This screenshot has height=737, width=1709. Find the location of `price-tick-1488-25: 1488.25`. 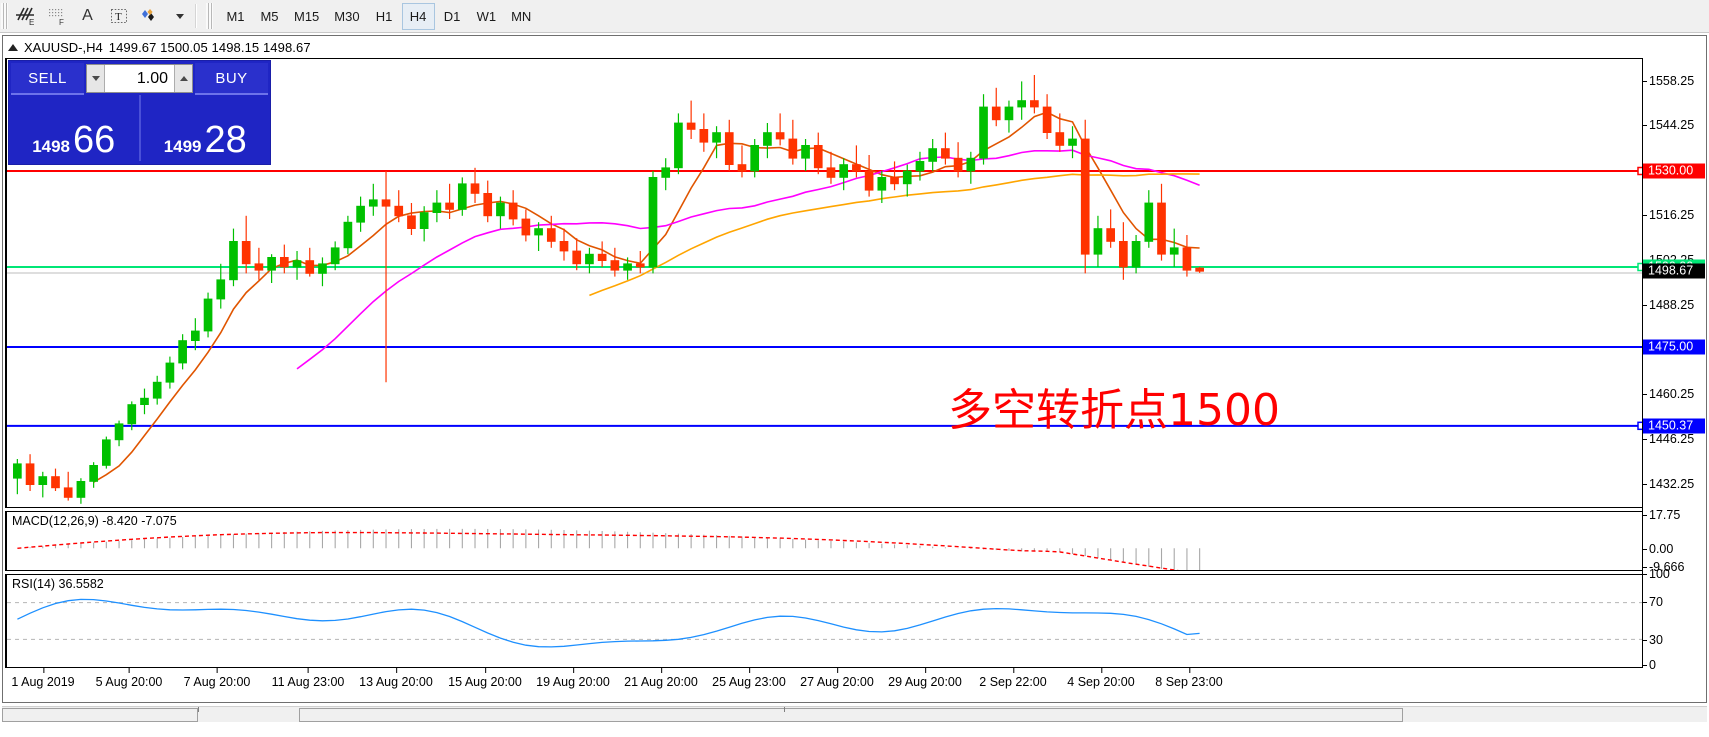

price-tick-1488-25: 1488.25 is located at coordinates (1668, 305).